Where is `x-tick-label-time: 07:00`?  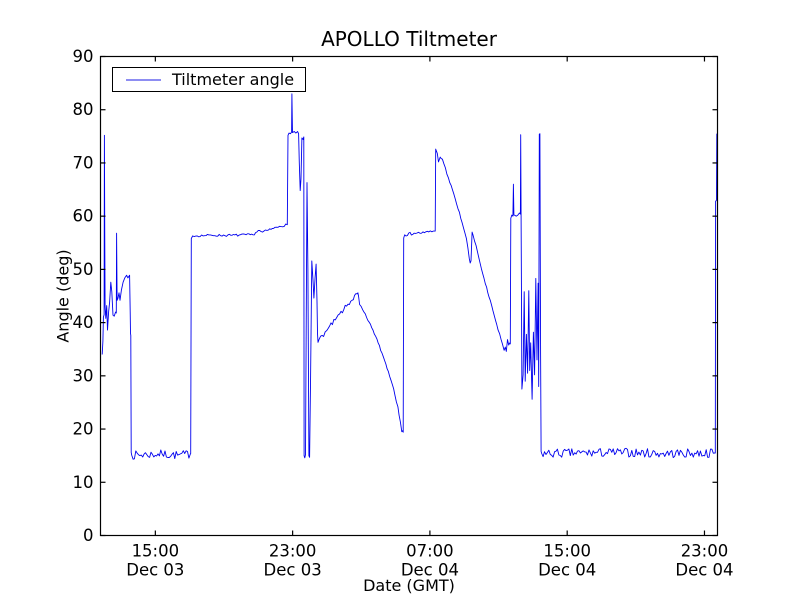 x-tick-label-time: 07:00 is located at coordinates (430, 551).